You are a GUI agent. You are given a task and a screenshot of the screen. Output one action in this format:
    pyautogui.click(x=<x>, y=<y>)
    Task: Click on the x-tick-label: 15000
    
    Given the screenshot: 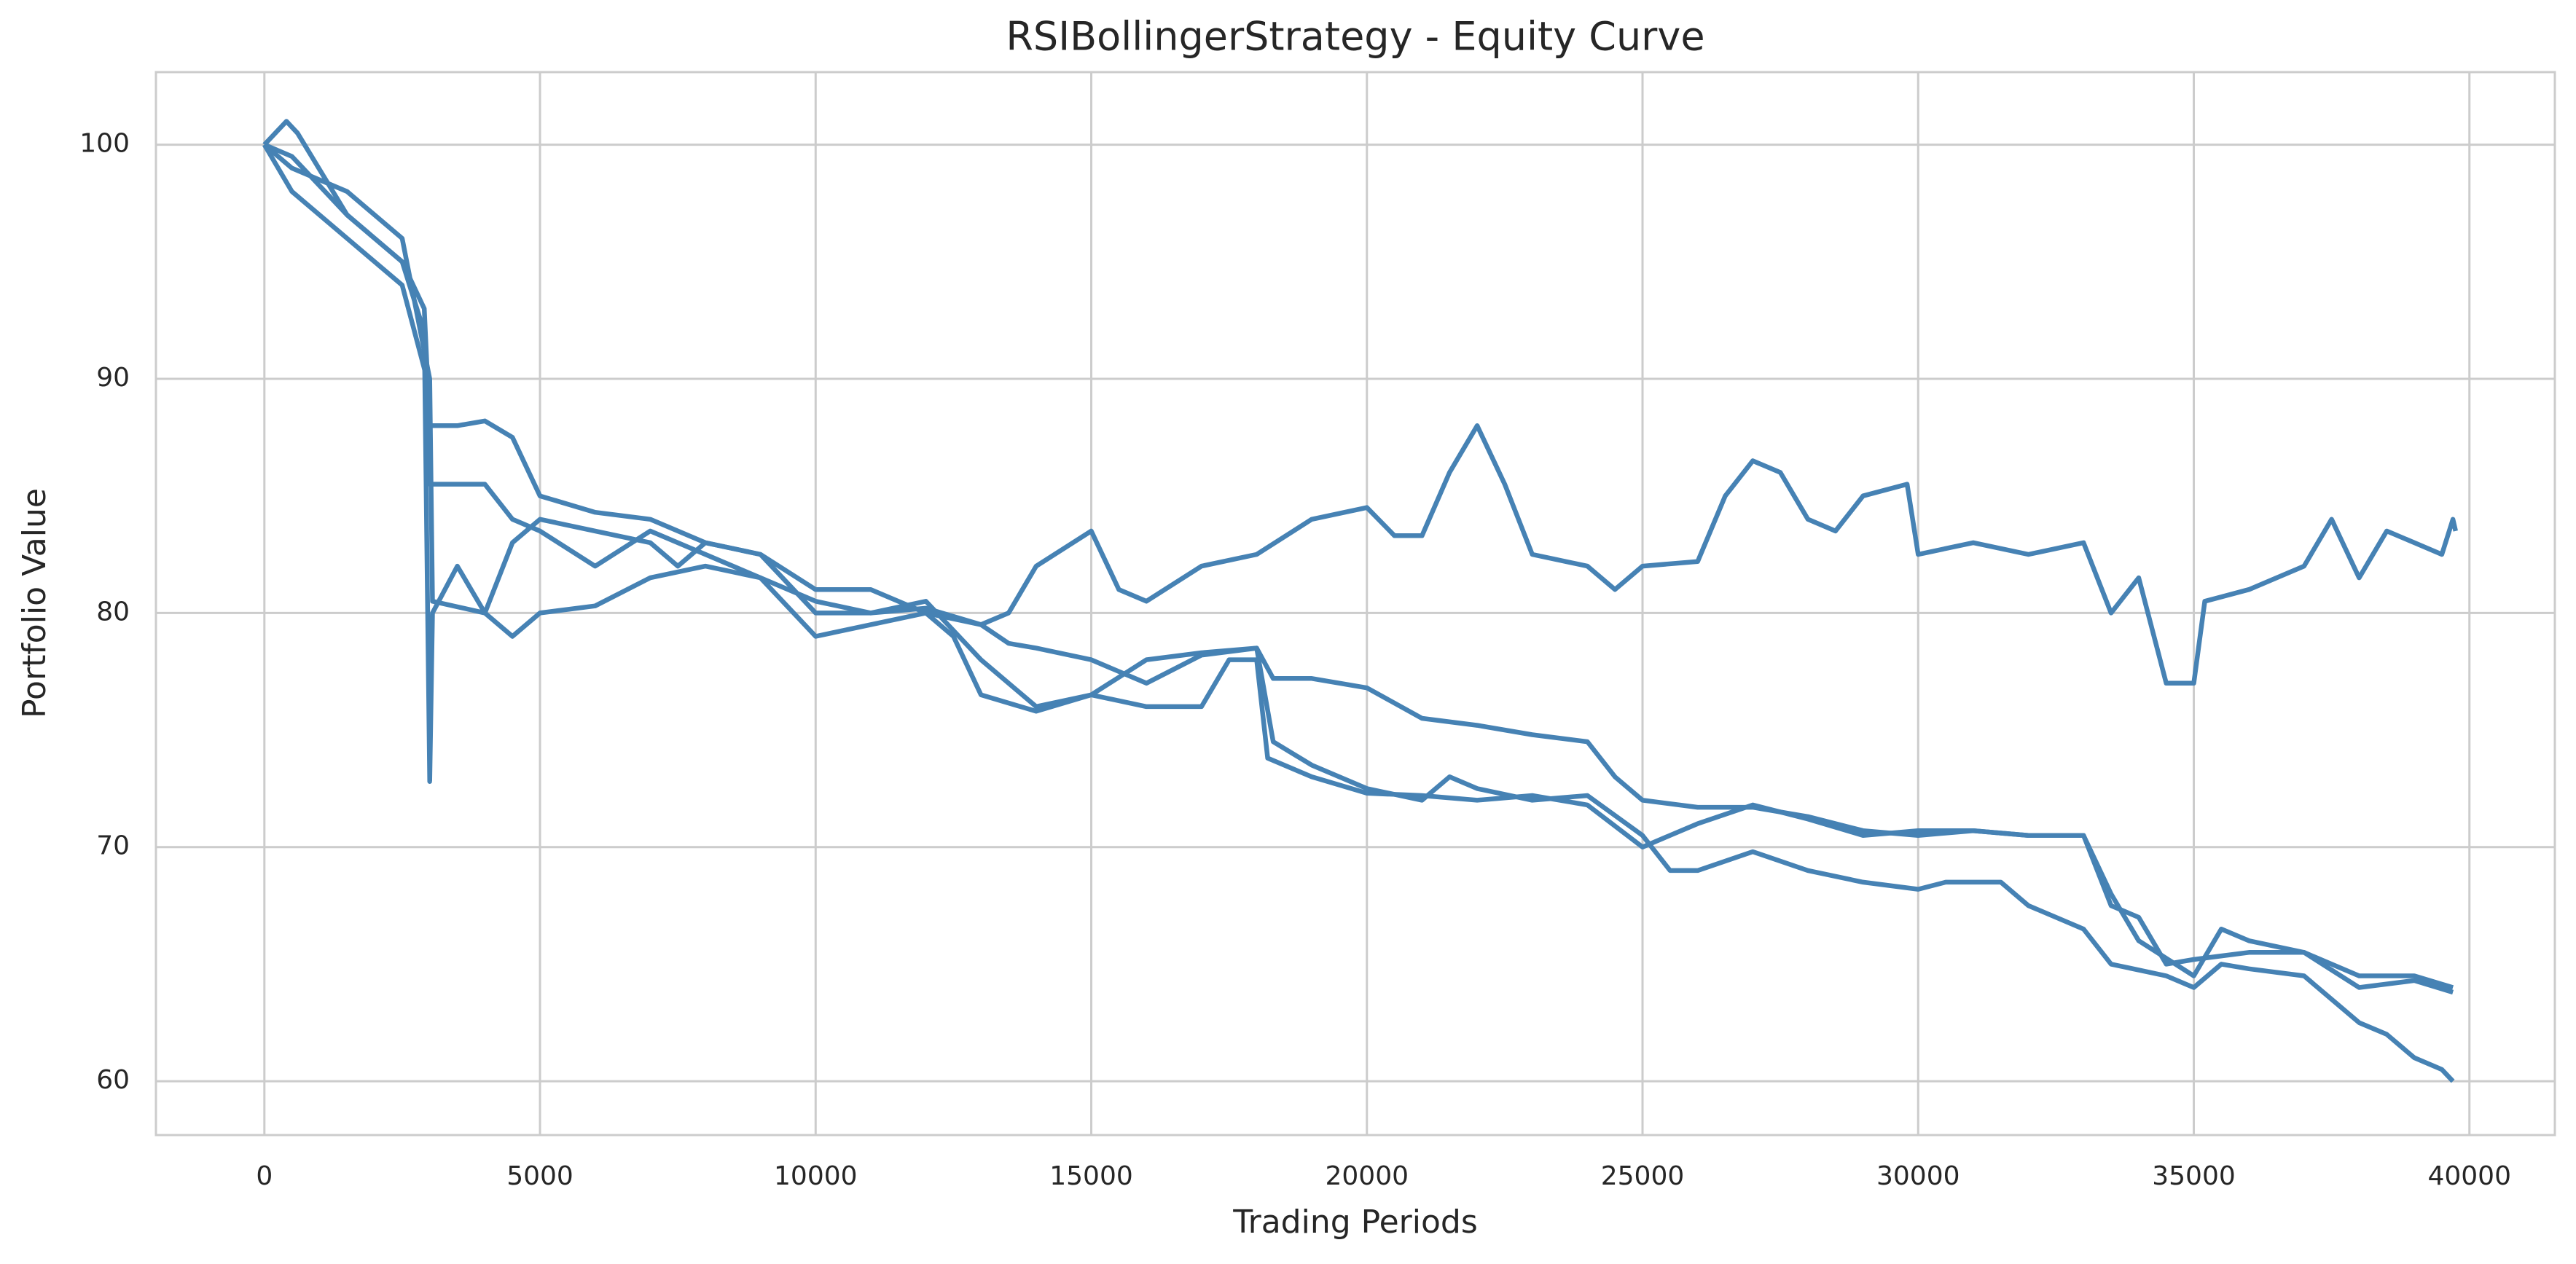 What is the action you would take?
    pyautogui.click(x=1091, y=1176)
    